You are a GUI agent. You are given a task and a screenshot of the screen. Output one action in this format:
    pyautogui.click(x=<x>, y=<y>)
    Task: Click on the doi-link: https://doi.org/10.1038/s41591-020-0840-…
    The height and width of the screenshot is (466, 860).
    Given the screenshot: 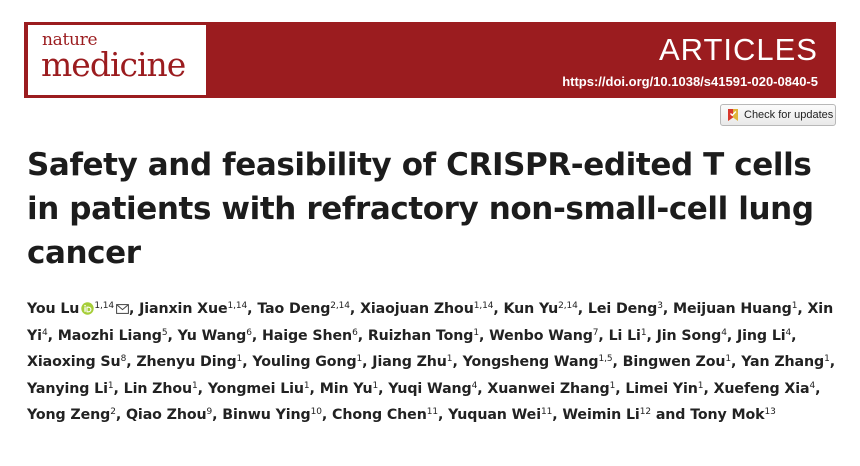 What is the action you would take?
    pyautogui.click(x=690, y=81)
    